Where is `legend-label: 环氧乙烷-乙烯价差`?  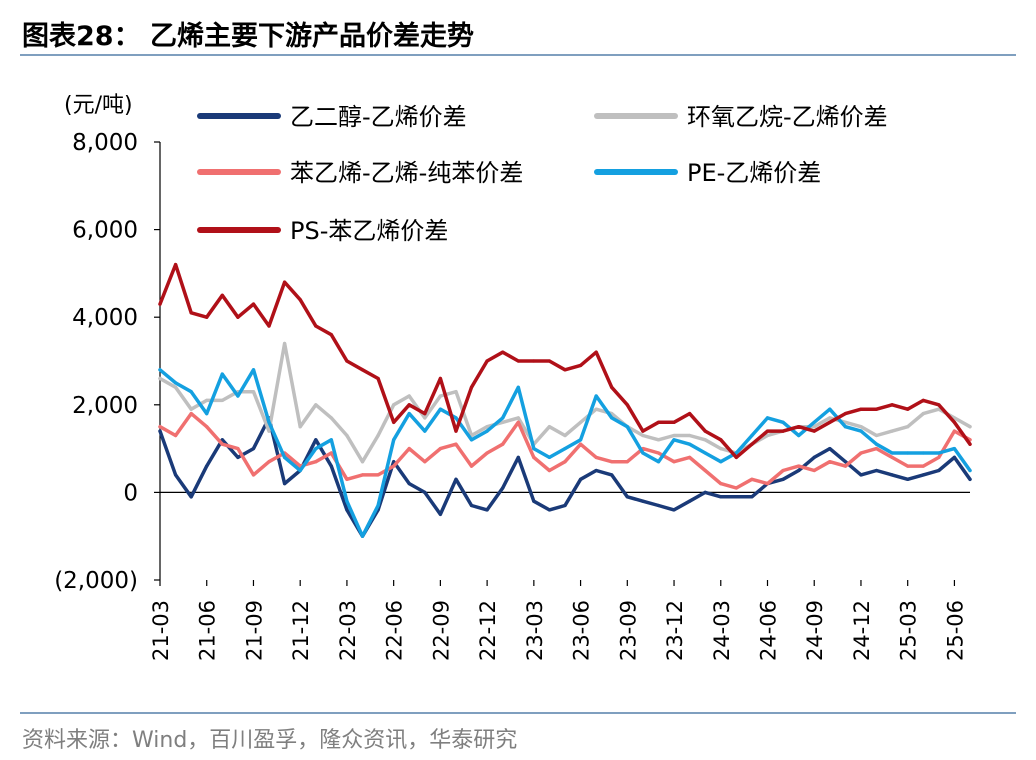 legend-label: 环氧乙烷-乙烯价差 is located at coordinates (787, 117).